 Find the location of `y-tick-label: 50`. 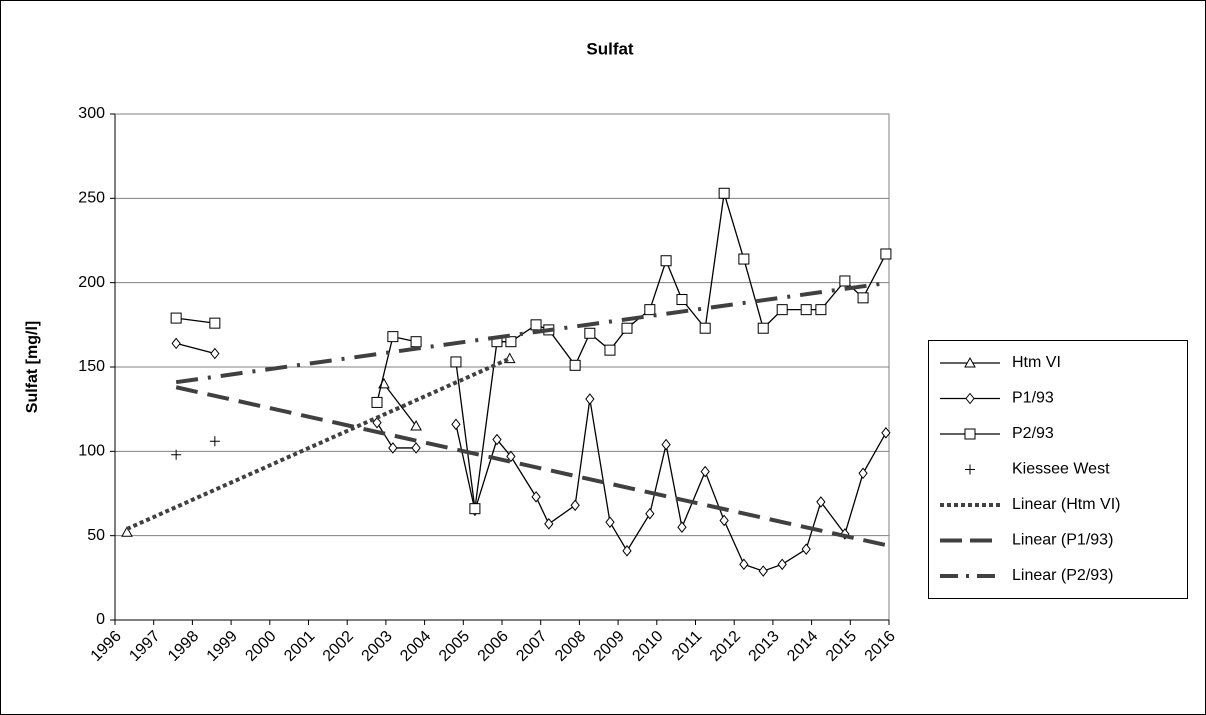

y-tick-label: 50 is located at coordinates (96, 535).